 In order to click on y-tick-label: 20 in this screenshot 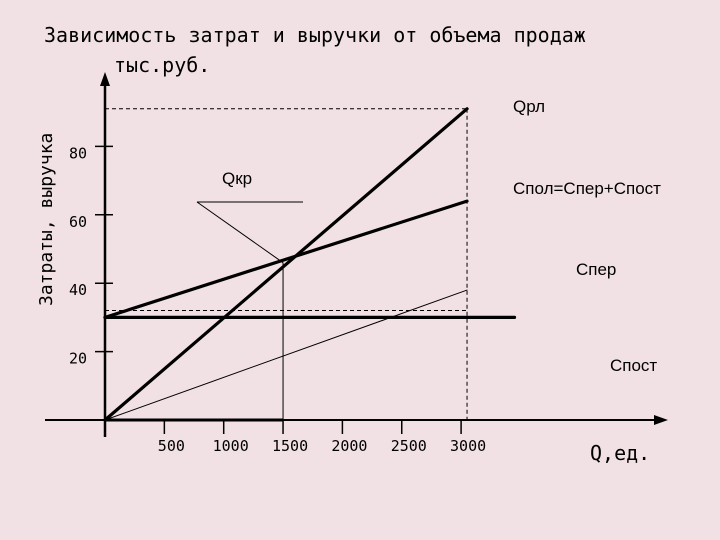, I will do `click(78, 359)`.